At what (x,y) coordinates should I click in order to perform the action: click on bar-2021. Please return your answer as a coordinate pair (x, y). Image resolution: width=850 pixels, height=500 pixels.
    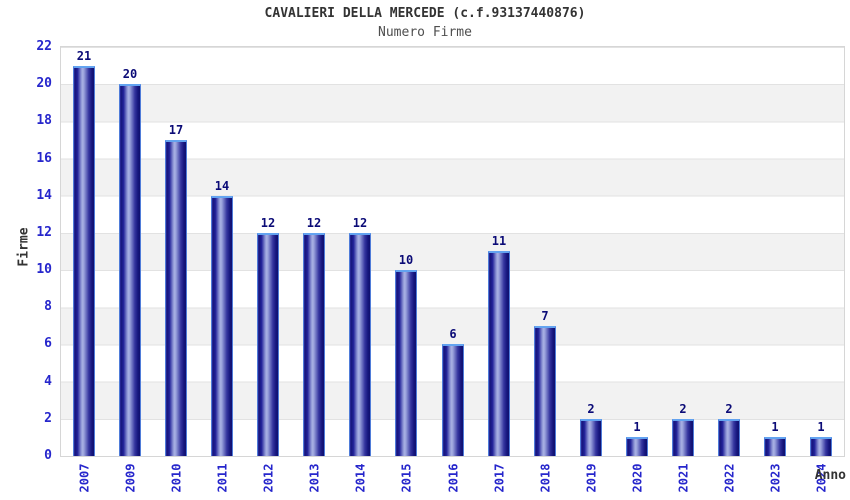
    Looking at the image, I should click on (683, 437).